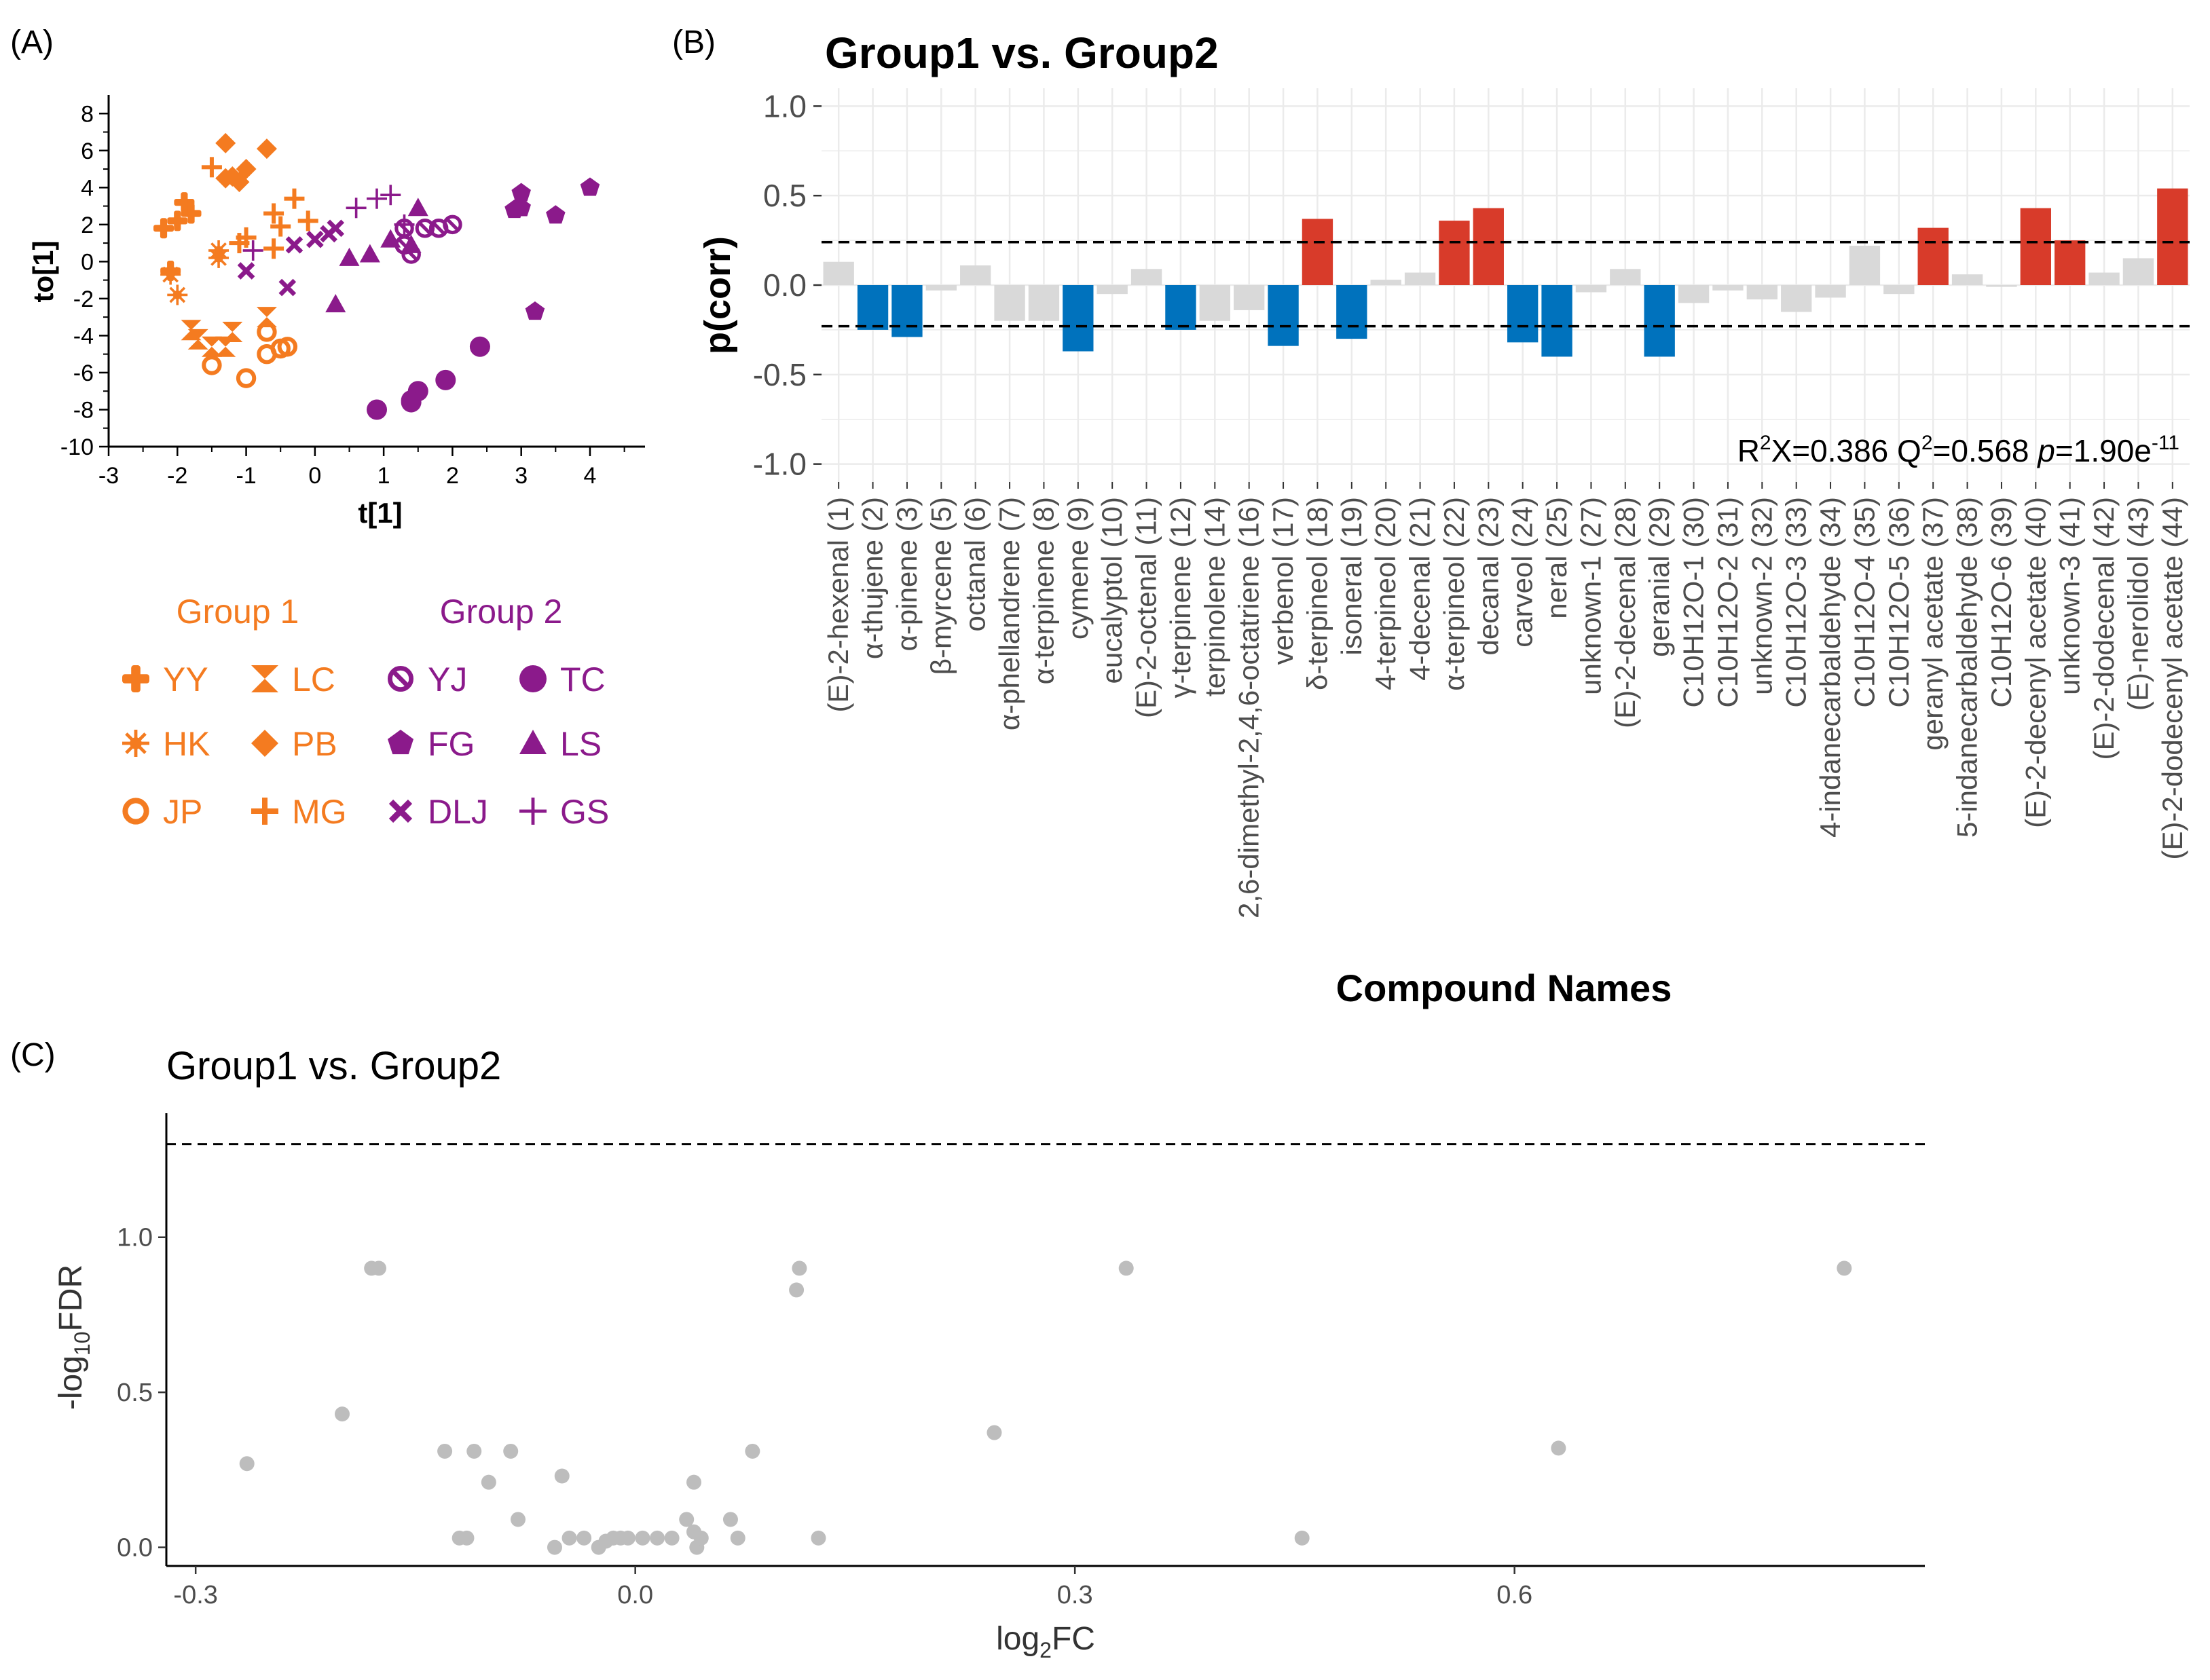 The height and width of the screenshot is (1680, 2210). Describe the element at coordinates (252, 251) in the screenshot. I see `panel-a-point-gs` at that location.